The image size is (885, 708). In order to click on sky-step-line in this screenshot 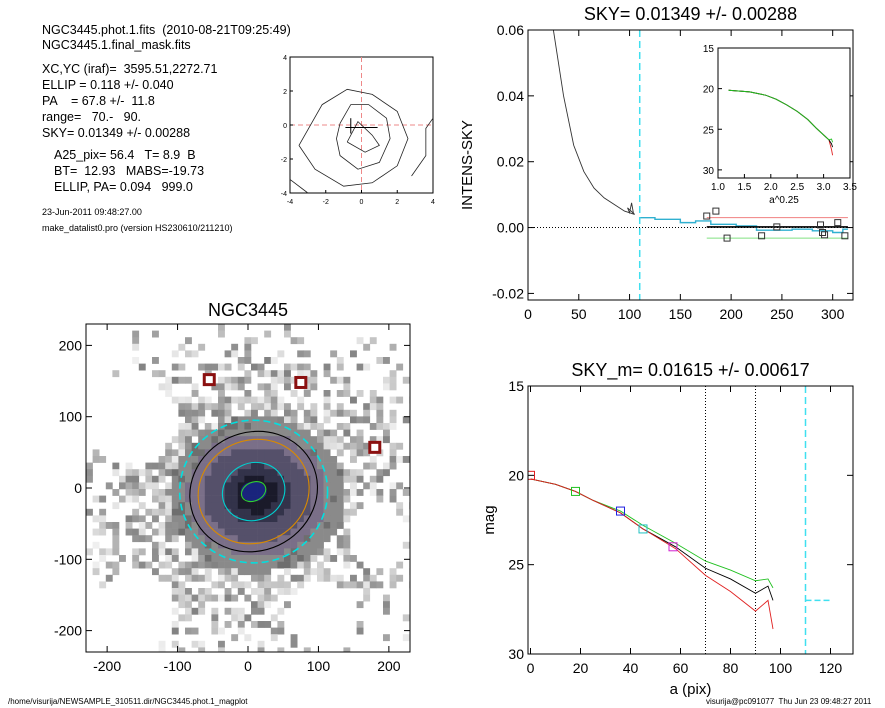, I will do `click(743, 225)`.